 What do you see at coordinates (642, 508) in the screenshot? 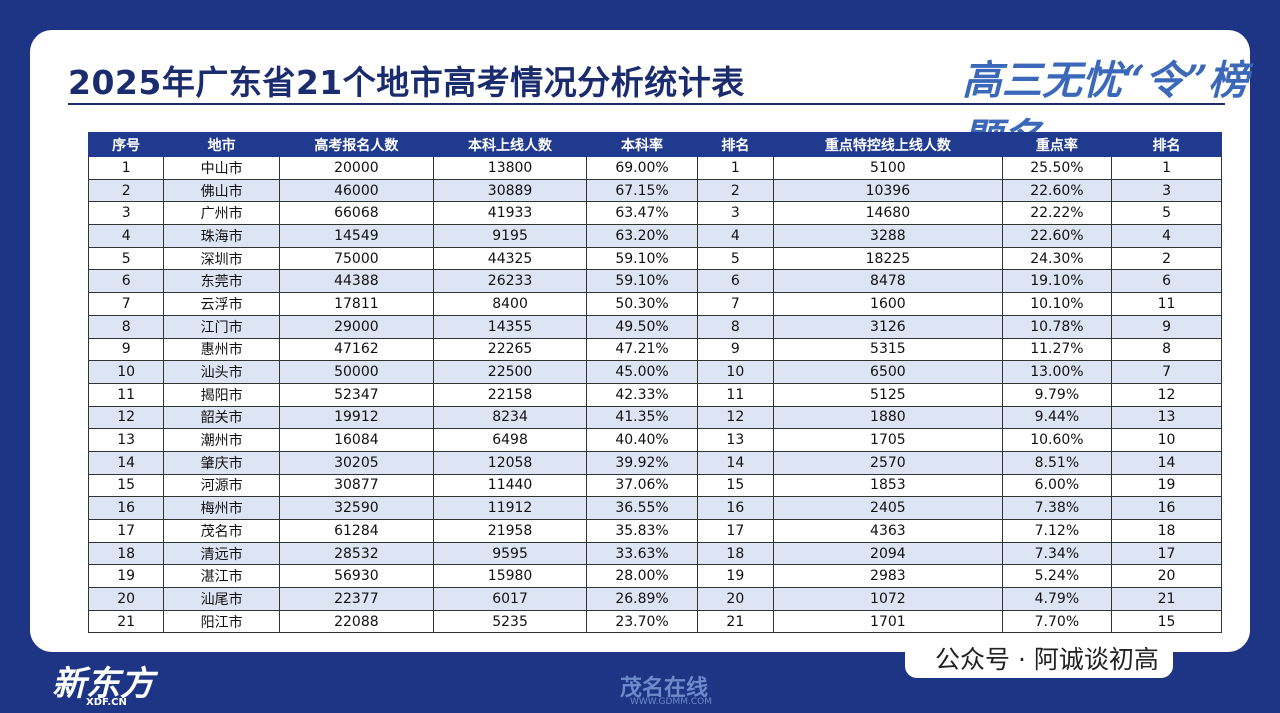
I see `table-cell: 36.55%` at bounding box center [642, 508].